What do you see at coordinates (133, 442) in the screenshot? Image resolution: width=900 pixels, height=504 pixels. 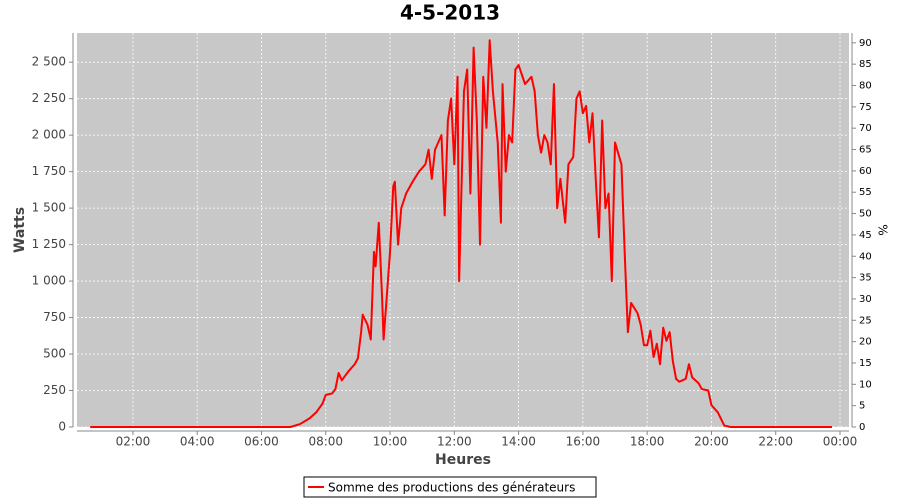 I see `x-tick-label: 02:00` at bounding box center [133, 442].